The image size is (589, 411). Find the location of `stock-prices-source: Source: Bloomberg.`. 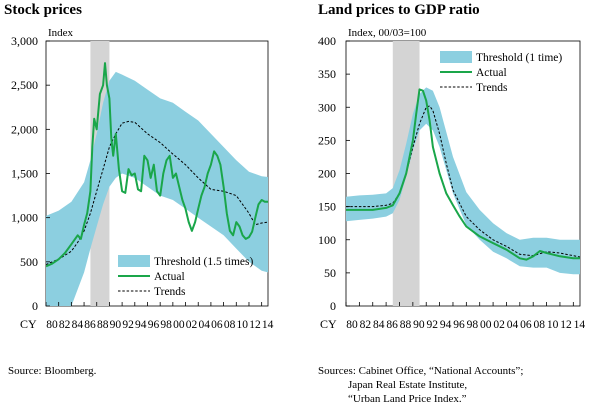

stock-prices-source: Source: Bloomberg. is located at coordinates (52, 371).